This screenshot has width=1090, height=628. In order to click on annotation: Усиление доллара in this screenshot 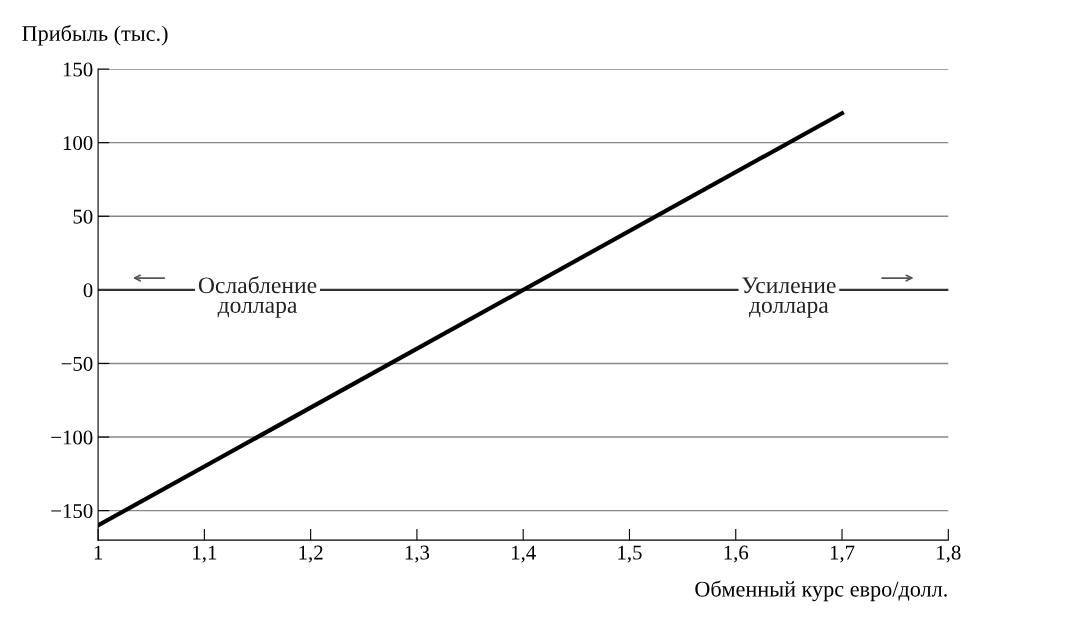, I will do `click(789, 297)`.